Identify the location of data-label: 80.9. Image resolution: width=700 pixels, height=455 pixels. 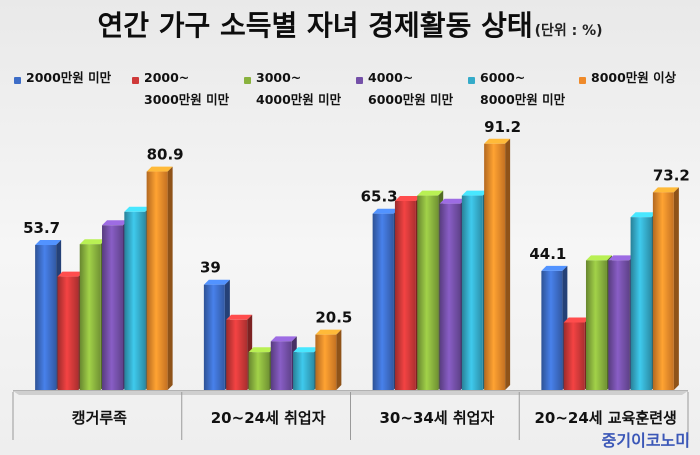
(165, 155).